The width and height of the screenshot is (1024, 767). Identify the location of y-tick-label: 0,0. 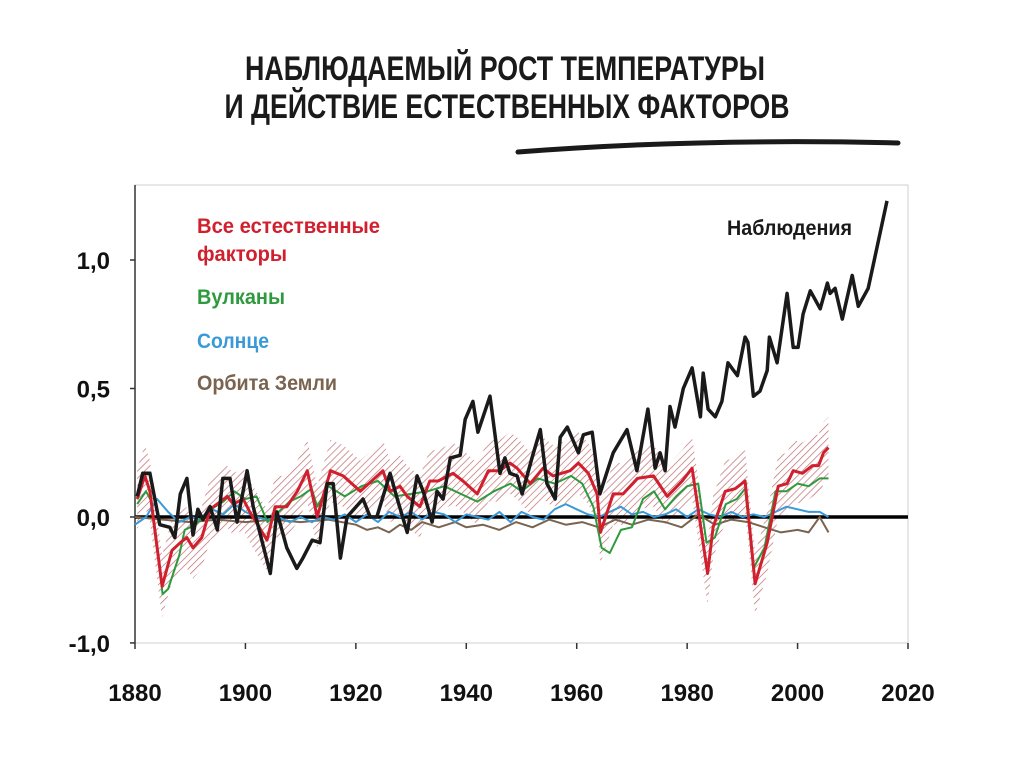
(93, 518).